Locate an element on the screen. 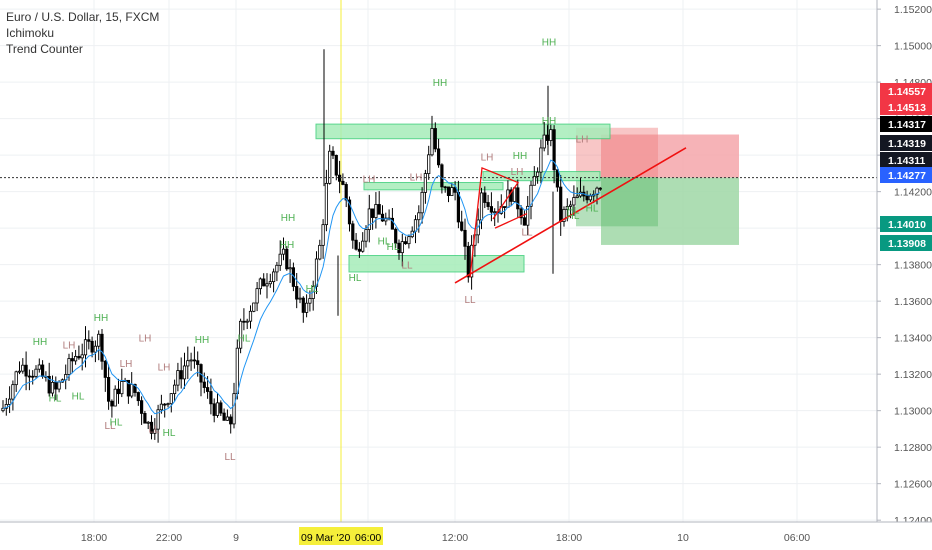  indicator-ichimoku: Ichimoku is located at coordinates (30, 33).